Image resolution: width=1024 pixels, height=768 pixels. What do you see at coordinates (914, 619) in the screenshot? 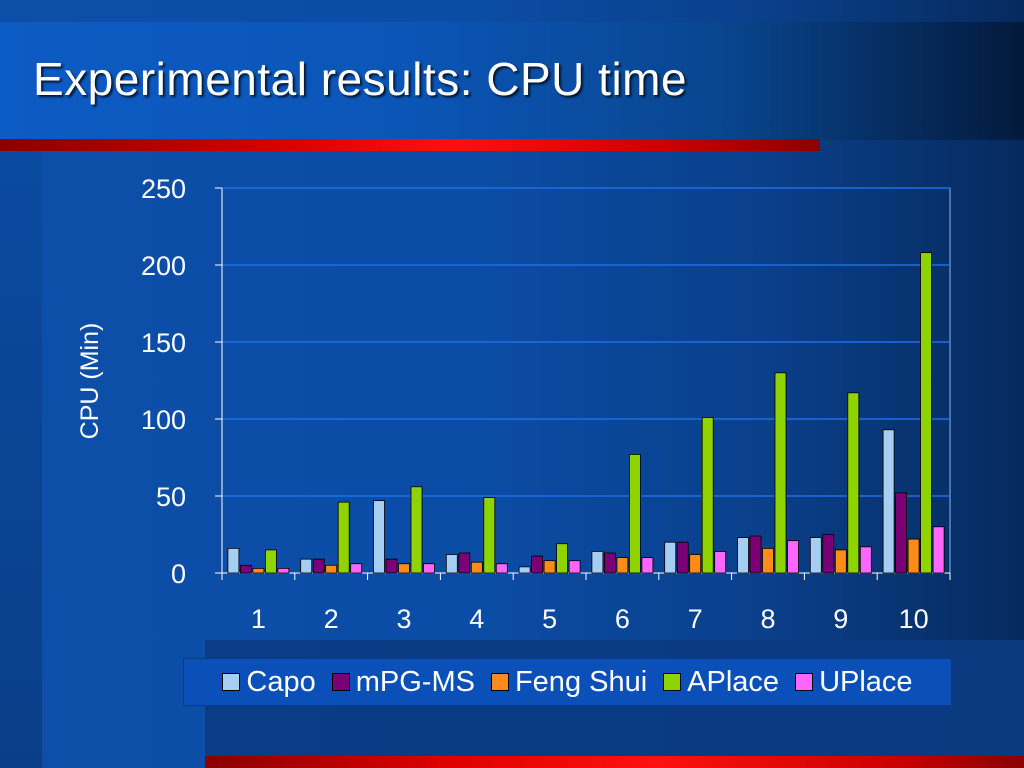
I see `x-tick-label: 10` at bounding box center [914, 619].